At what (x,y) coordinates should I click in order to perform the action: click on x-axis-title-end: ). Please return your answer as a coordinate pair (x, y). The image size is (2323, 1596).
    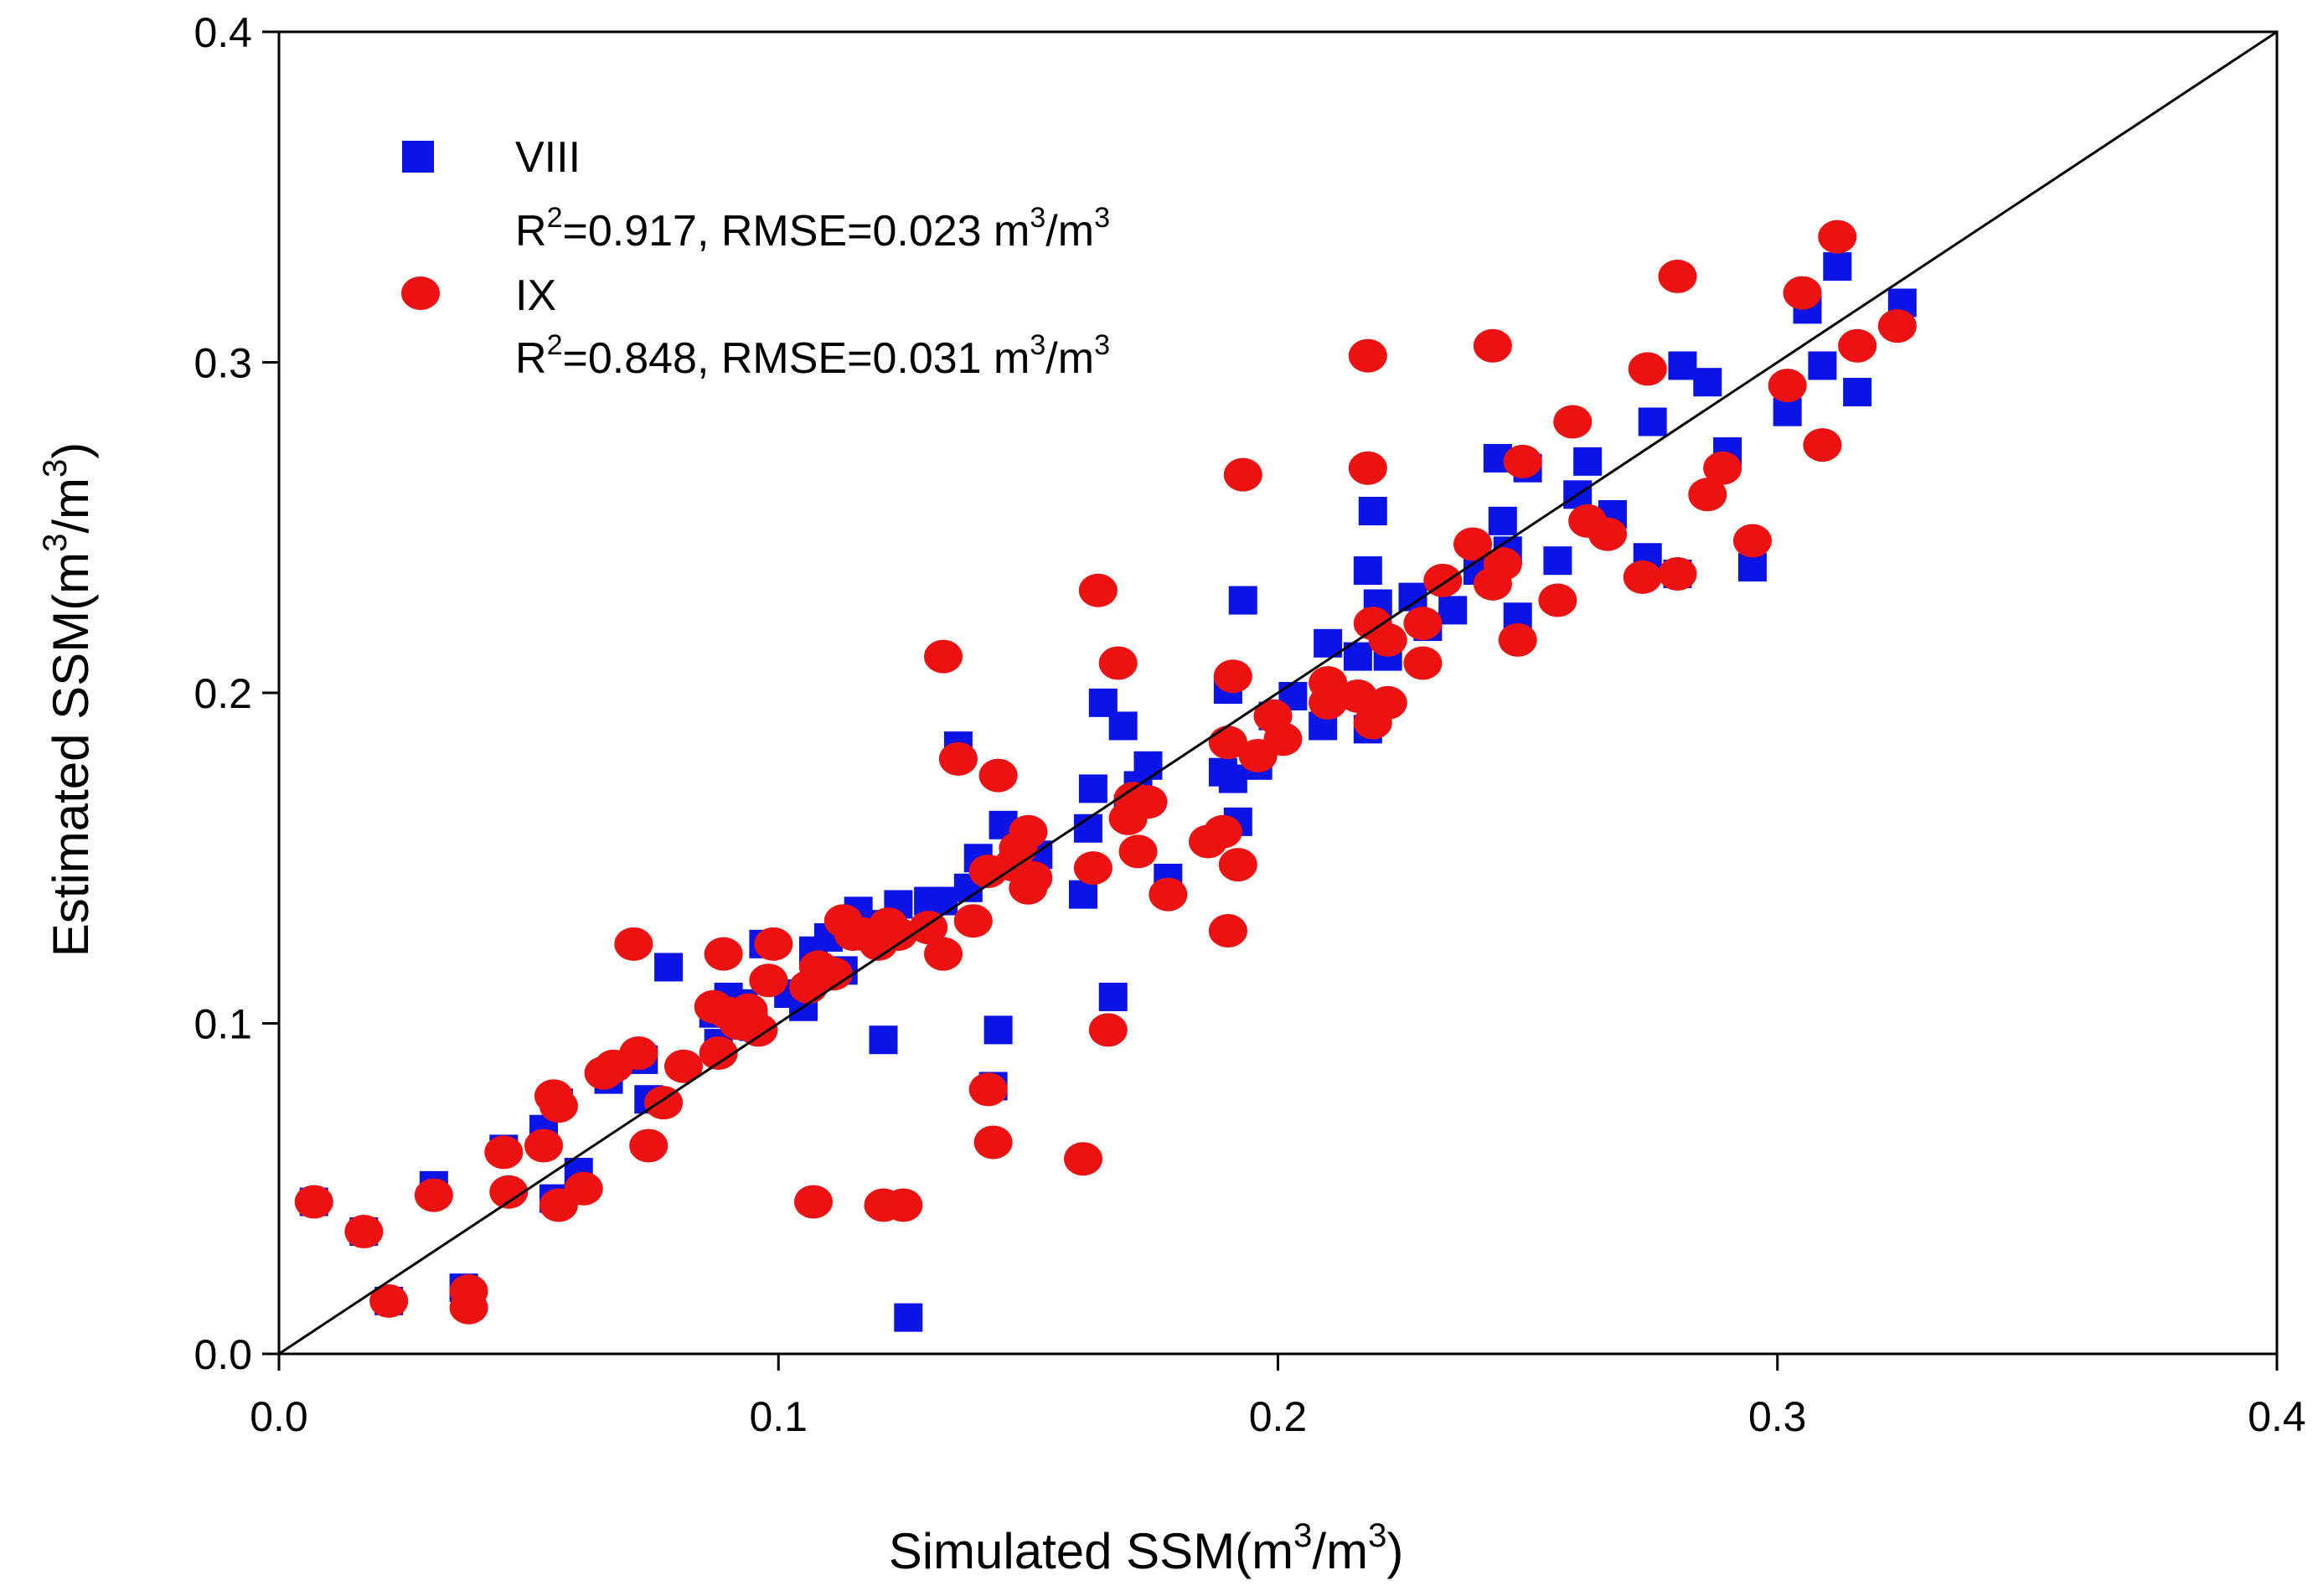
    Looking at the image, I should click on (1394, 1551).